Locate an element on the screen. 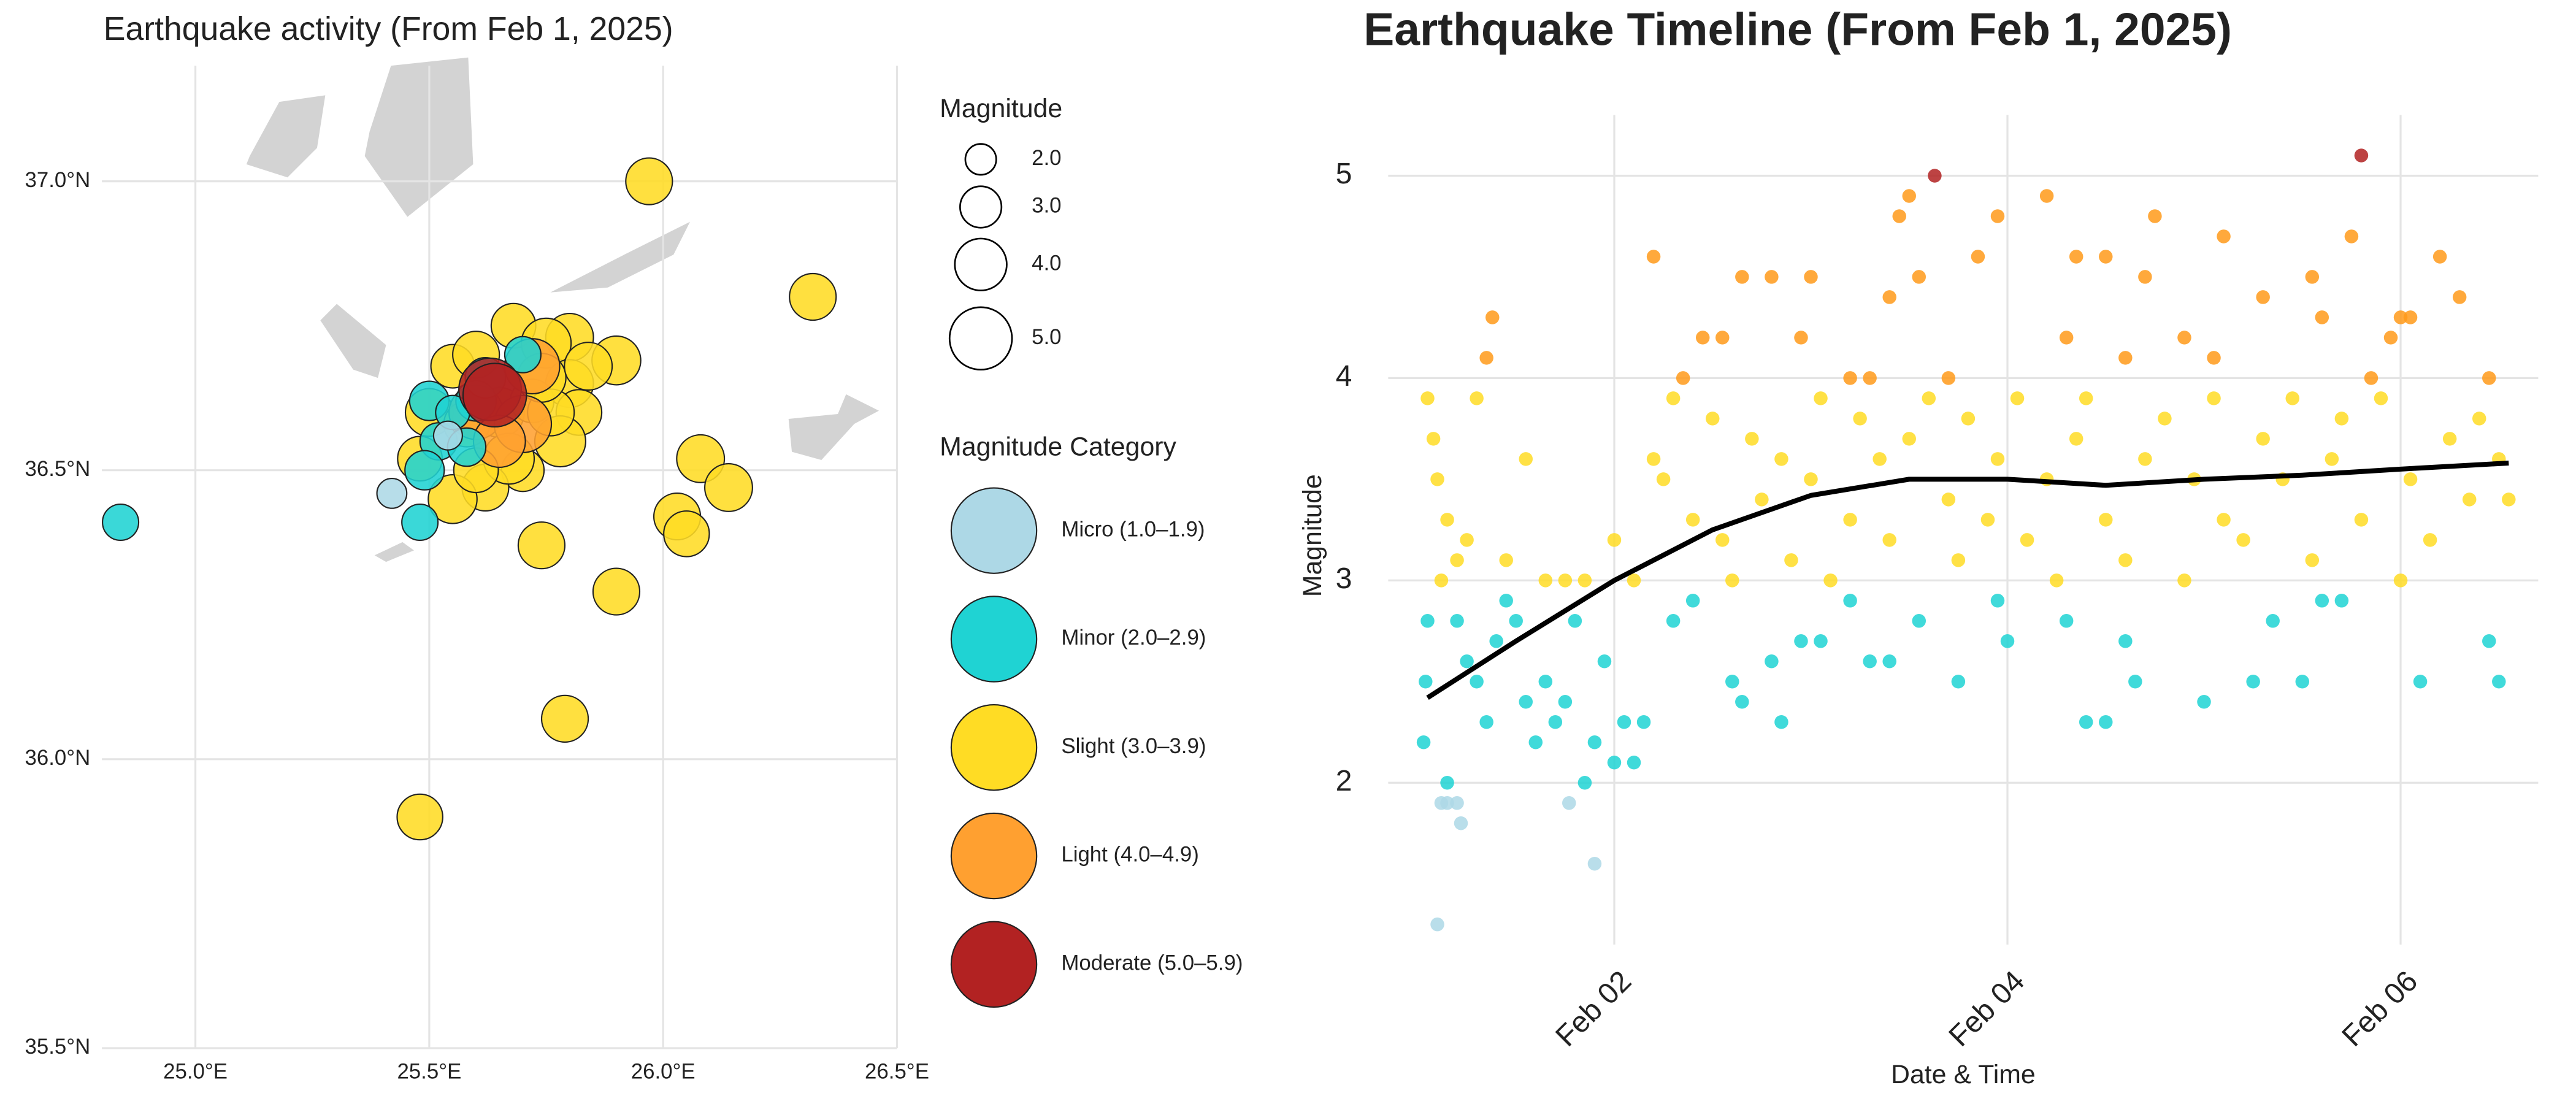 This screenshot has width=2576, height=1104. legend-title: Magnitude Category is located at coordinates (1058, 447).